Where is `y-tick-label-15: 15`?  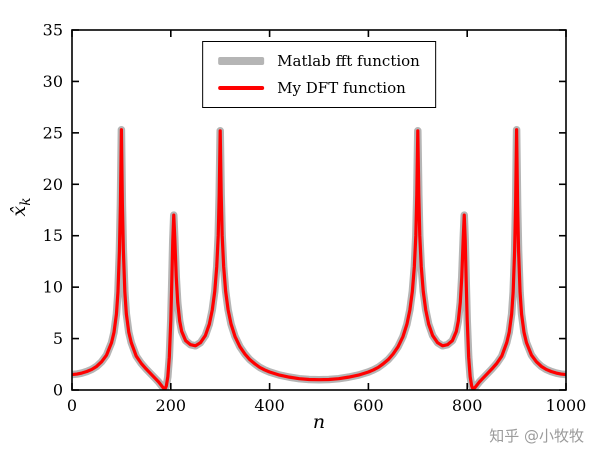
y-tick-label-15: 15 is located at coordinates (53, 235).